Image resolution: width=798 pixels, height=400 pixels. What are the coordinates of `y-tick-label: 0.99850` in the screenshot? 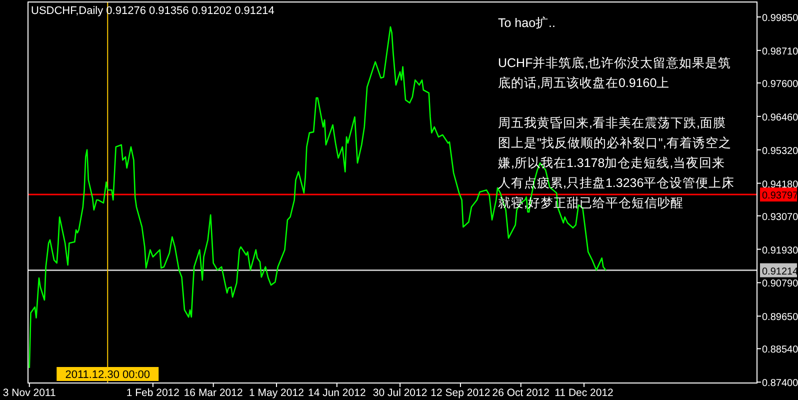 It's located at (780, 18).